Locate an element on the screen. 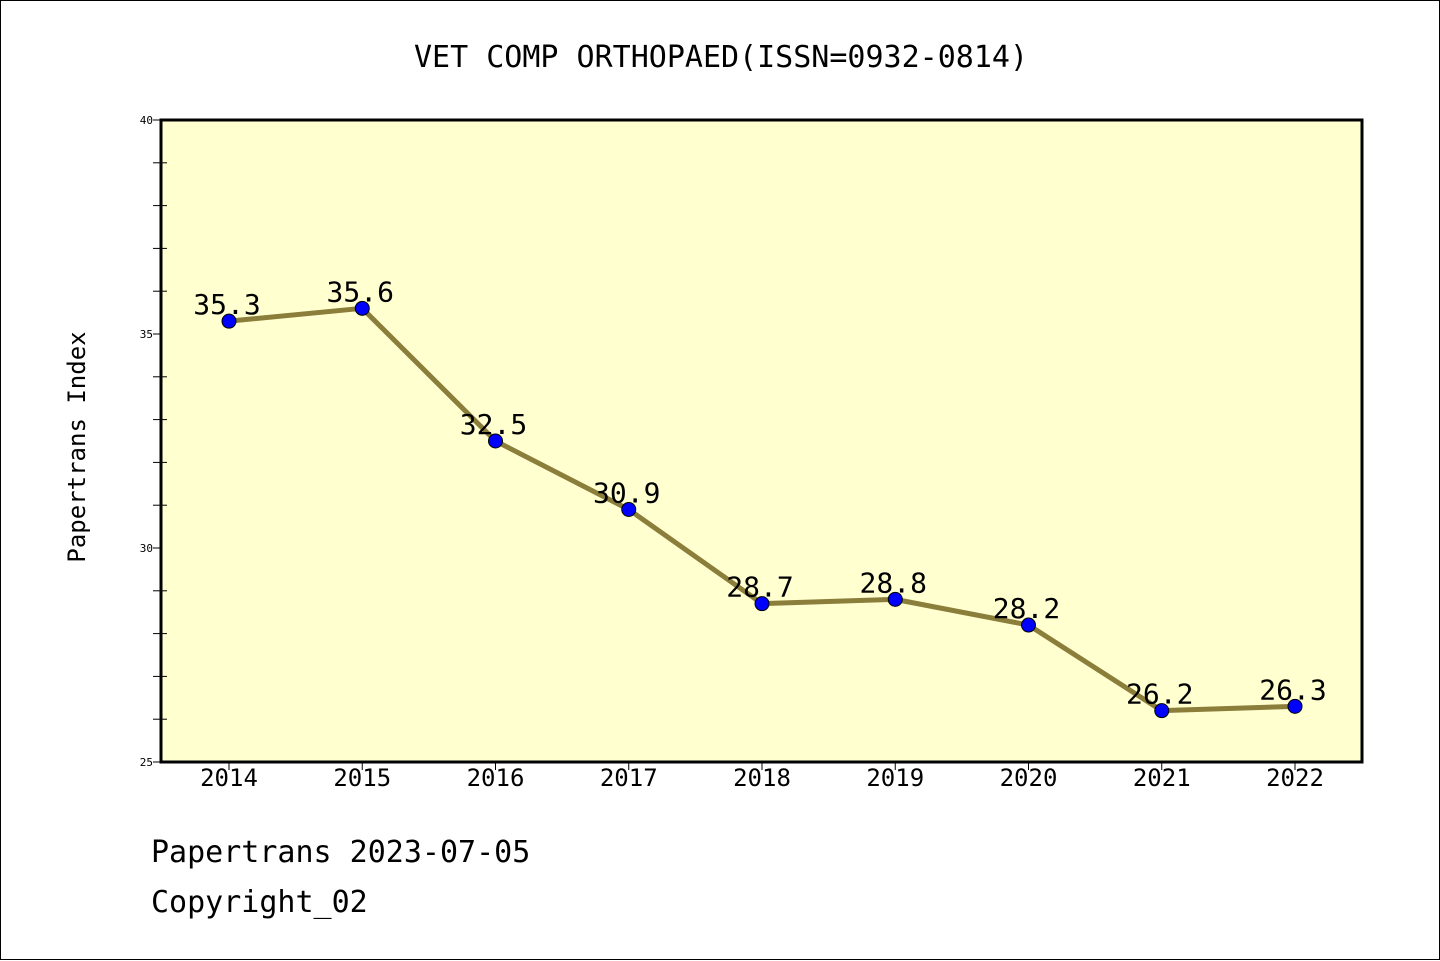  x-tick-label: 2017 is located at coordinates (629, 778).